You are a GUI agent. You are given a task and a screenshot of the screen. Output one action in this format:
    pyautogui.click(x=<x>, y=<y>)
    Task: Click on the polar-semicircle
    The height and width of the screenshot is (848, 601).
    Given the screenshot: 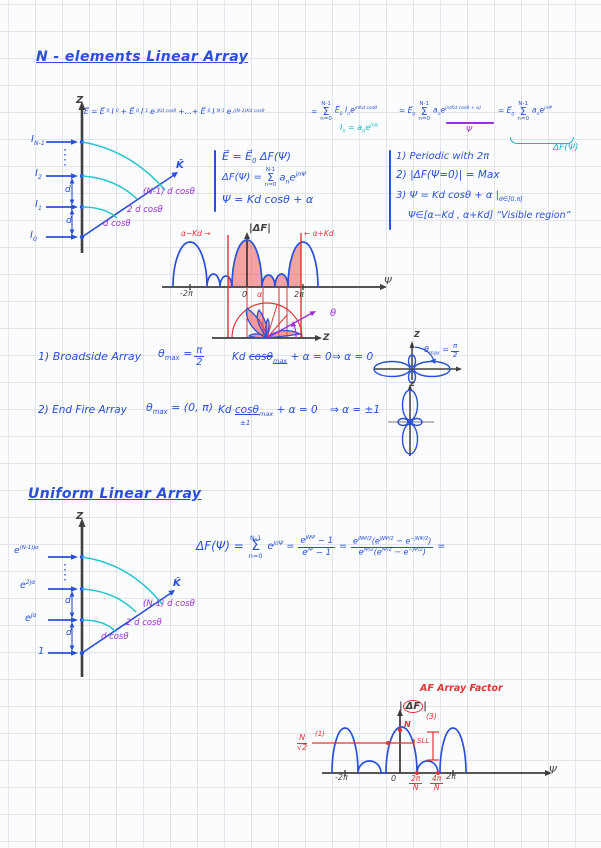 What is the action you would take?
    pyautogui.click(x=267, y=320)
    